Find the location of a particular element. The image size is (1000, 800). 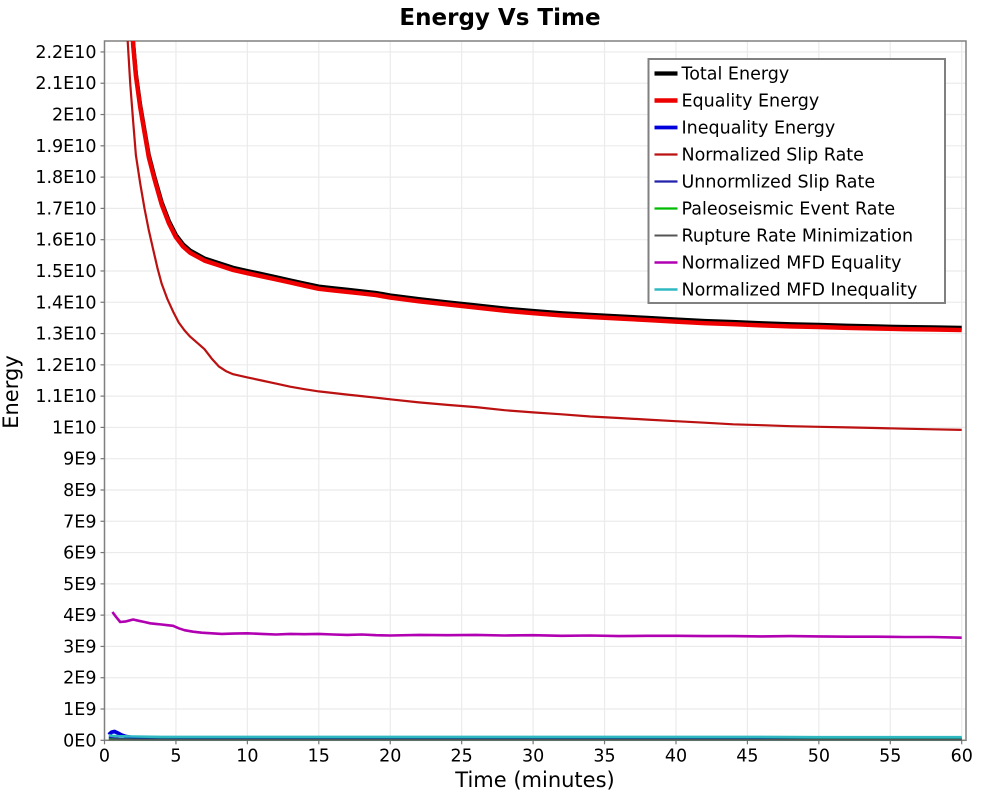

legend-label: Unnormlized Slip Rate is located at coordinates (779, 183).